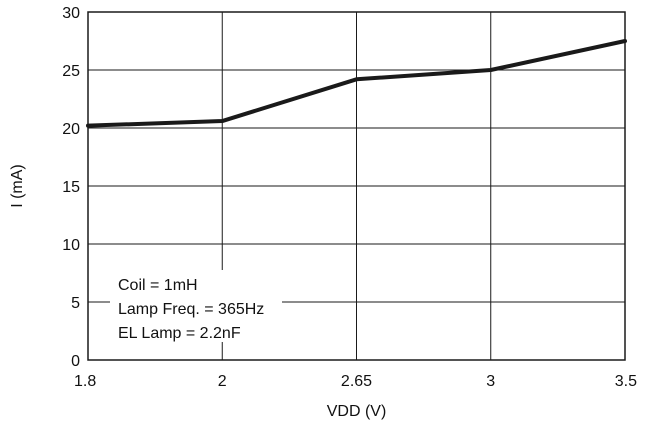  Describe the element at coordinates (179, 333) in the screenshot. I see `annotation-el-lamp: EL Lamp = 2.2nF` at that location.